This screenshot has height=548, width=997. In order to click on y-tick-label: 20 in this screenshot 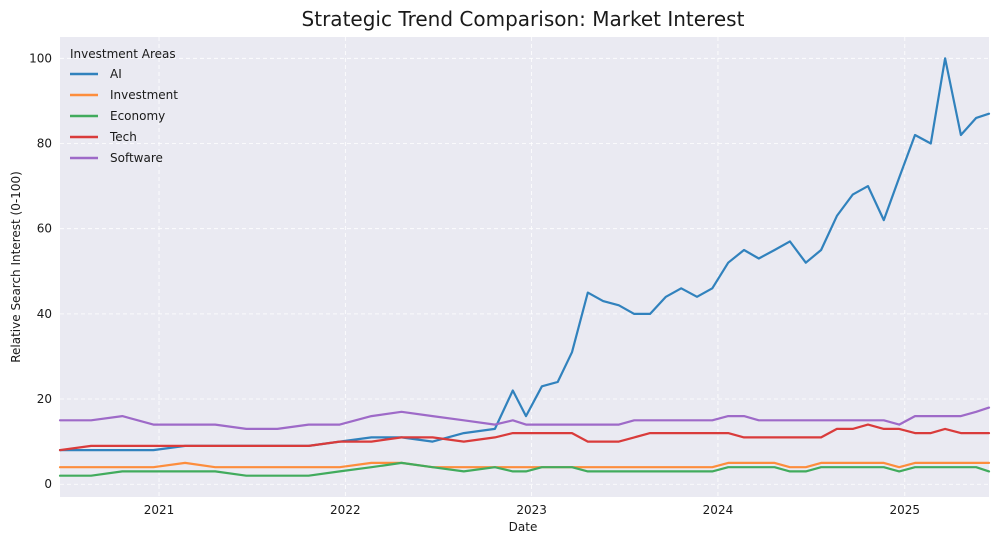, I will do `click(44, 399)`.